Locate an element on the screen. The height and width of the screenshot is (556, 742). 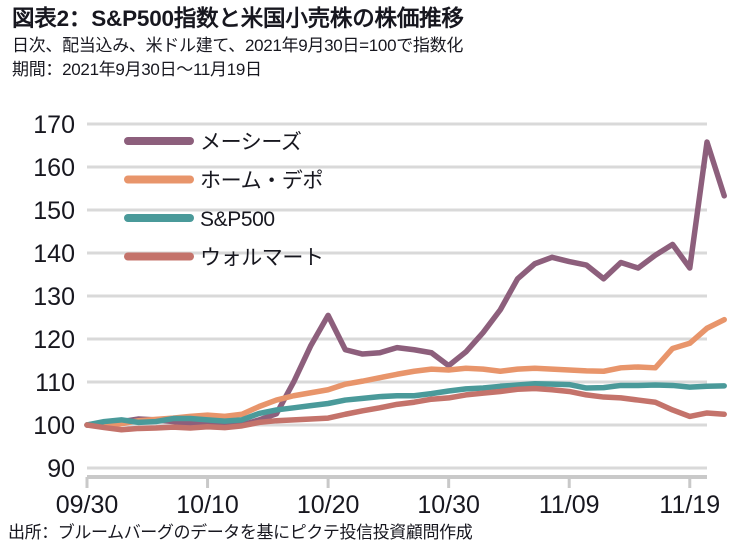
figure-title: 図表2：S&P500指数と米国小売株の株価推移 is located at coordinates (238, 18).